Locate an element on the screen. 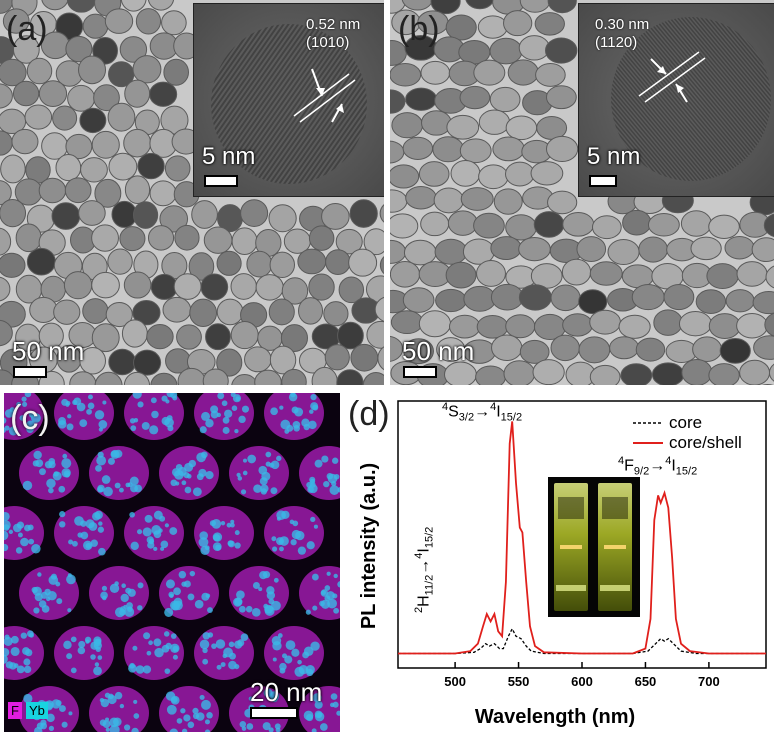  hrtem-inset-a: 0.52 nm (1010) 5 nm is located at coordinates (288, 100).